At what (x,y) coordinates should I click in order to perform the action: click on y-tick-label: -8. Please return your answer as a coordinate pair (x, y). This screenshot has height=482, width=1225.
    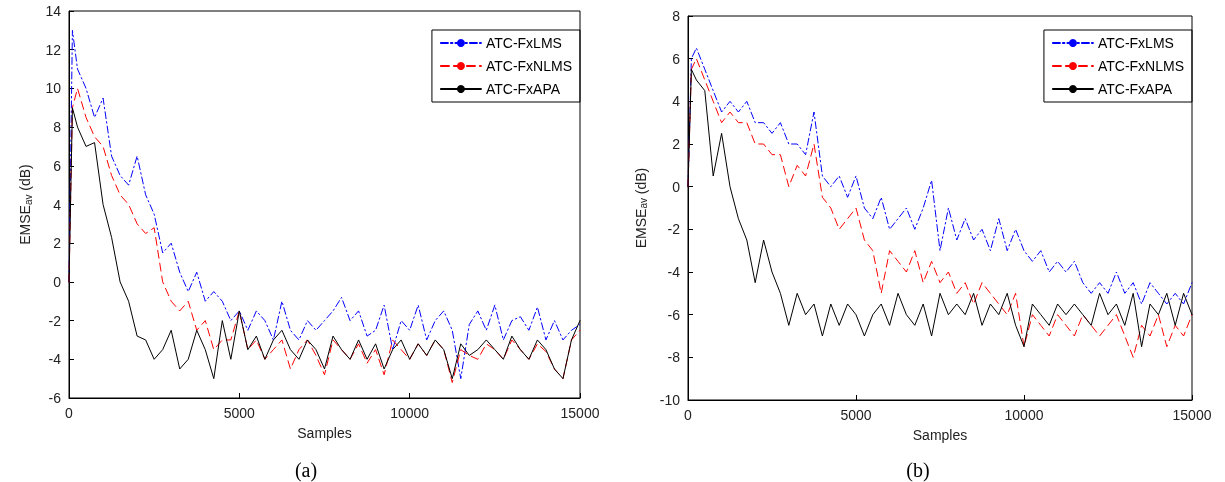
    Looking at the image, I should click on (674, 357).